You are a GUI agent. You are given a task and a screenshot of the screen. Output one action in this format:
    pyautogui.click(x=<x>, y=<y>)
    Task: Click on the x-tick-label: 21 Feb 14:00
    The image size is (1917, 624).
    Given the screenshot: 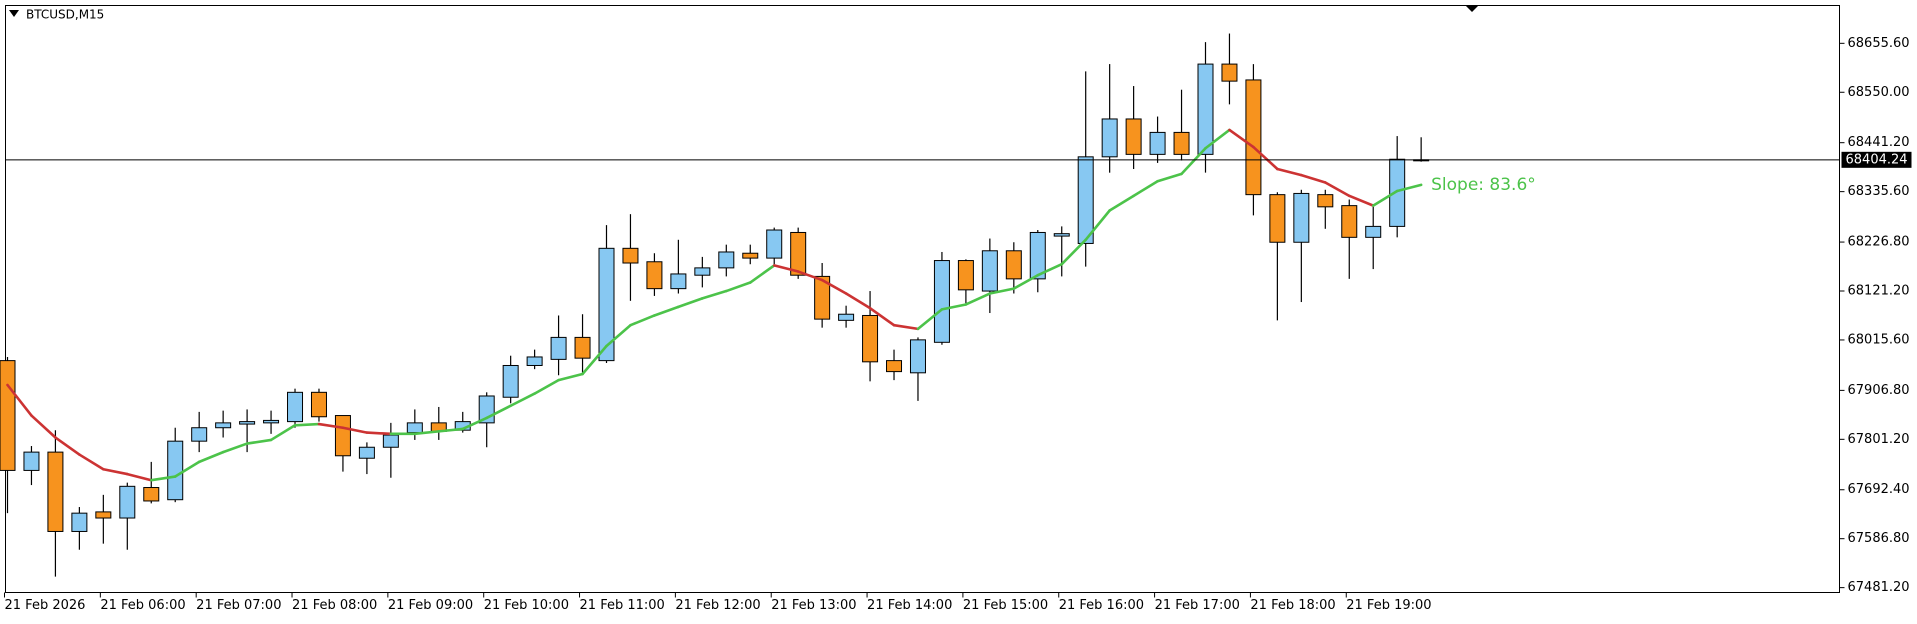 What is the action you would take?
    pyautogui.click(x=909, y=605)
    